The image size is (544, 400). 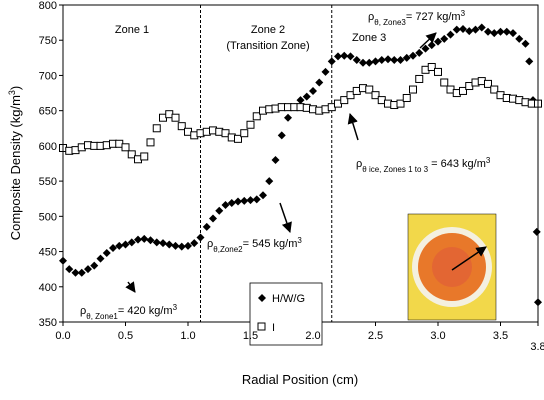 I want to click on annotation: ρθ ice, Zones 1 to 3 = 643 kg/m3, so click(x=423, y=165).